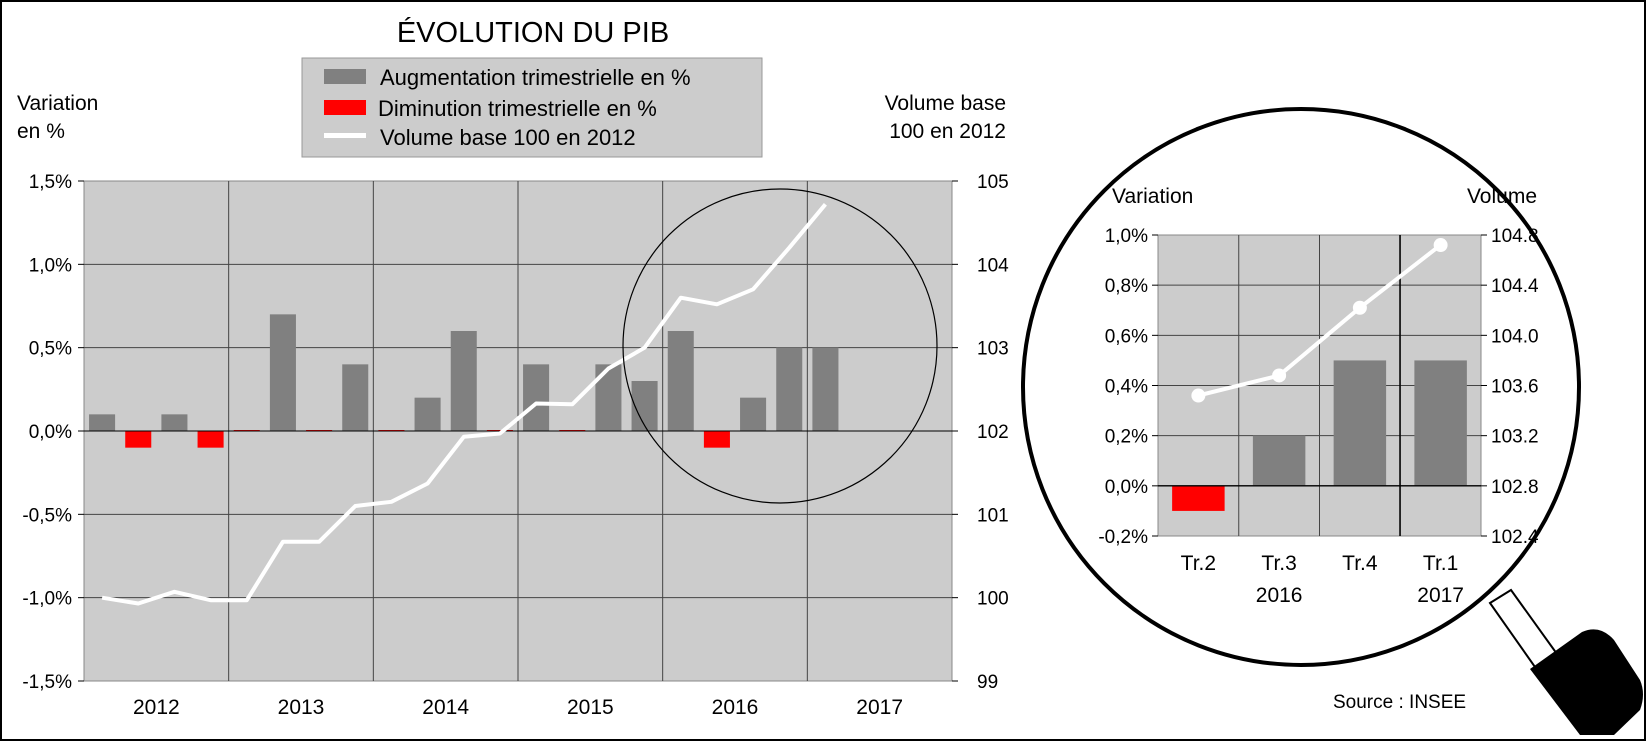 This screenshot has width=1646, height=741. Describe the element at coordinates (50, 182) in the screenshot. I see `main-left-tick-label: 1,5%` at that location.